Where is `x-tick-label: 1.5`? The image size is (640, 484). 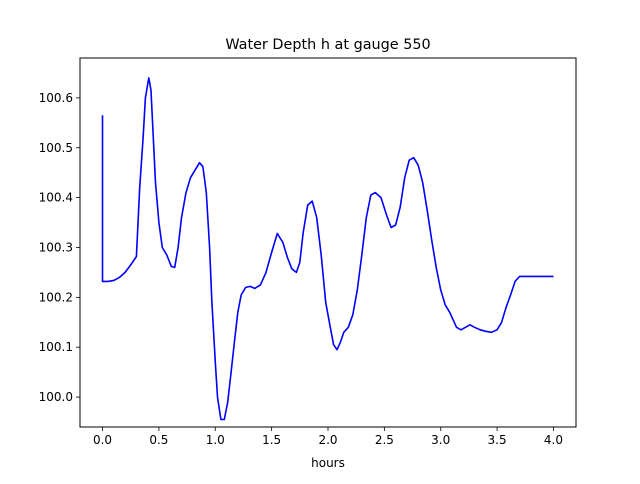 x-tick-label: 1.5 is located at coordinates (271, 440).